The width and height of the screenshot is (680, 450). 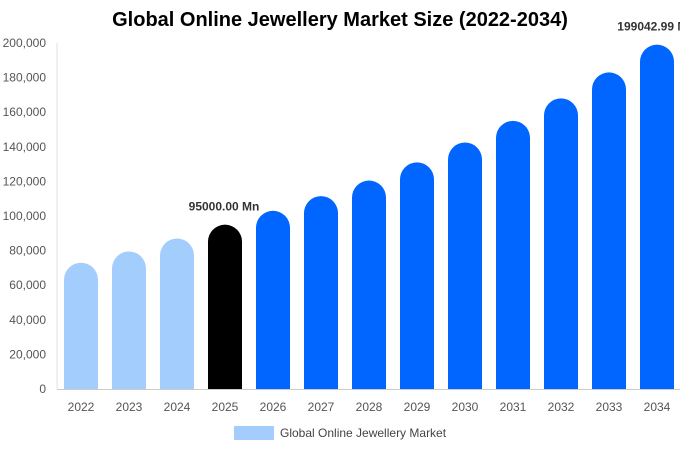 I want to click on bar-2026, so click(x=273, y=299).